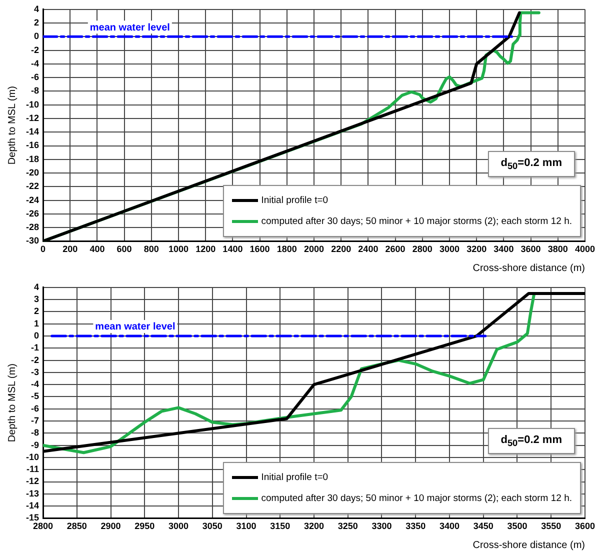 The height and width of the screenshot is (555, 598). Describe the element at coordinates (144, 526) in the screenshot. I see `x-tick-label: 2950` at that location.